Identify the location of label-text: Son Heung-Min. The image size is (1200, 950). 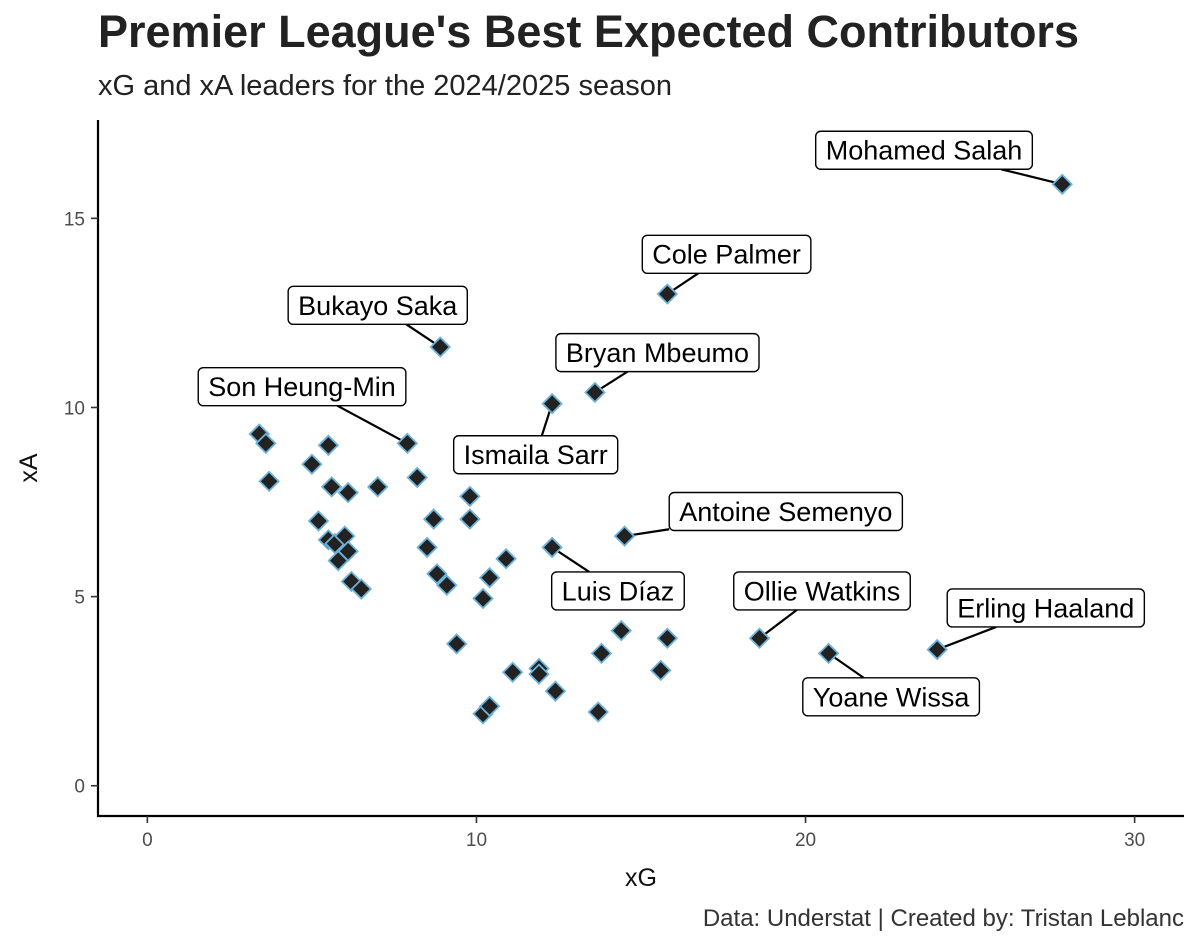
(302, 387).